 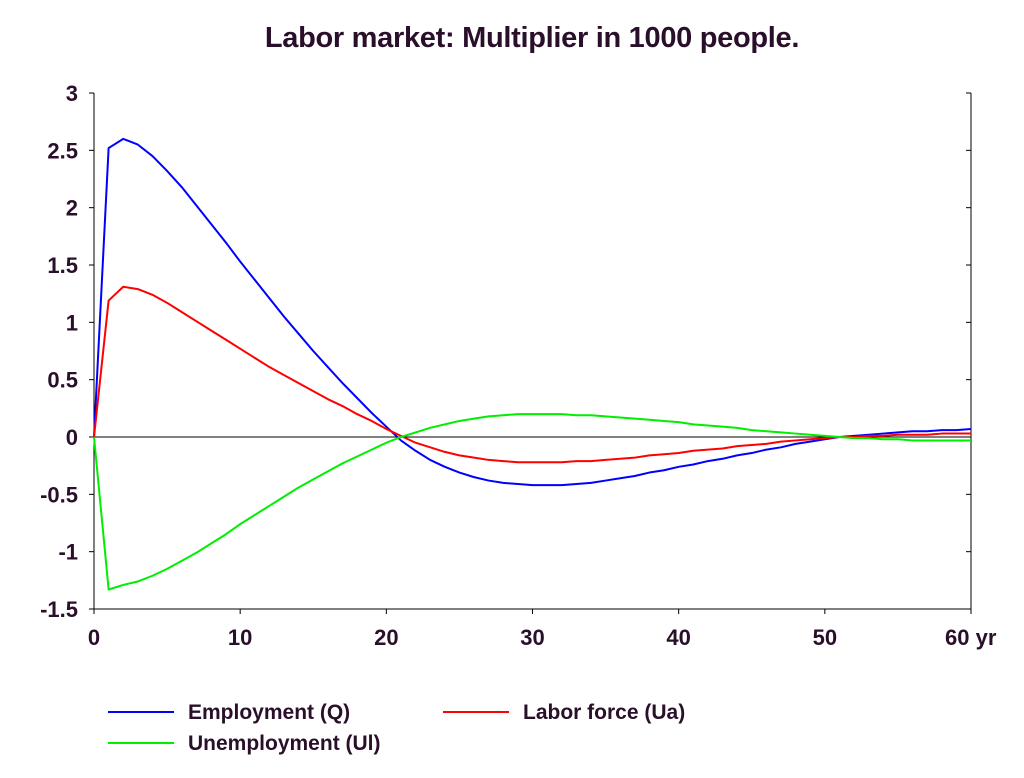 I want to click on x-axis-tick-labels: 0 10 20 30 40 50 60 yr, so click(x=542, y=637).